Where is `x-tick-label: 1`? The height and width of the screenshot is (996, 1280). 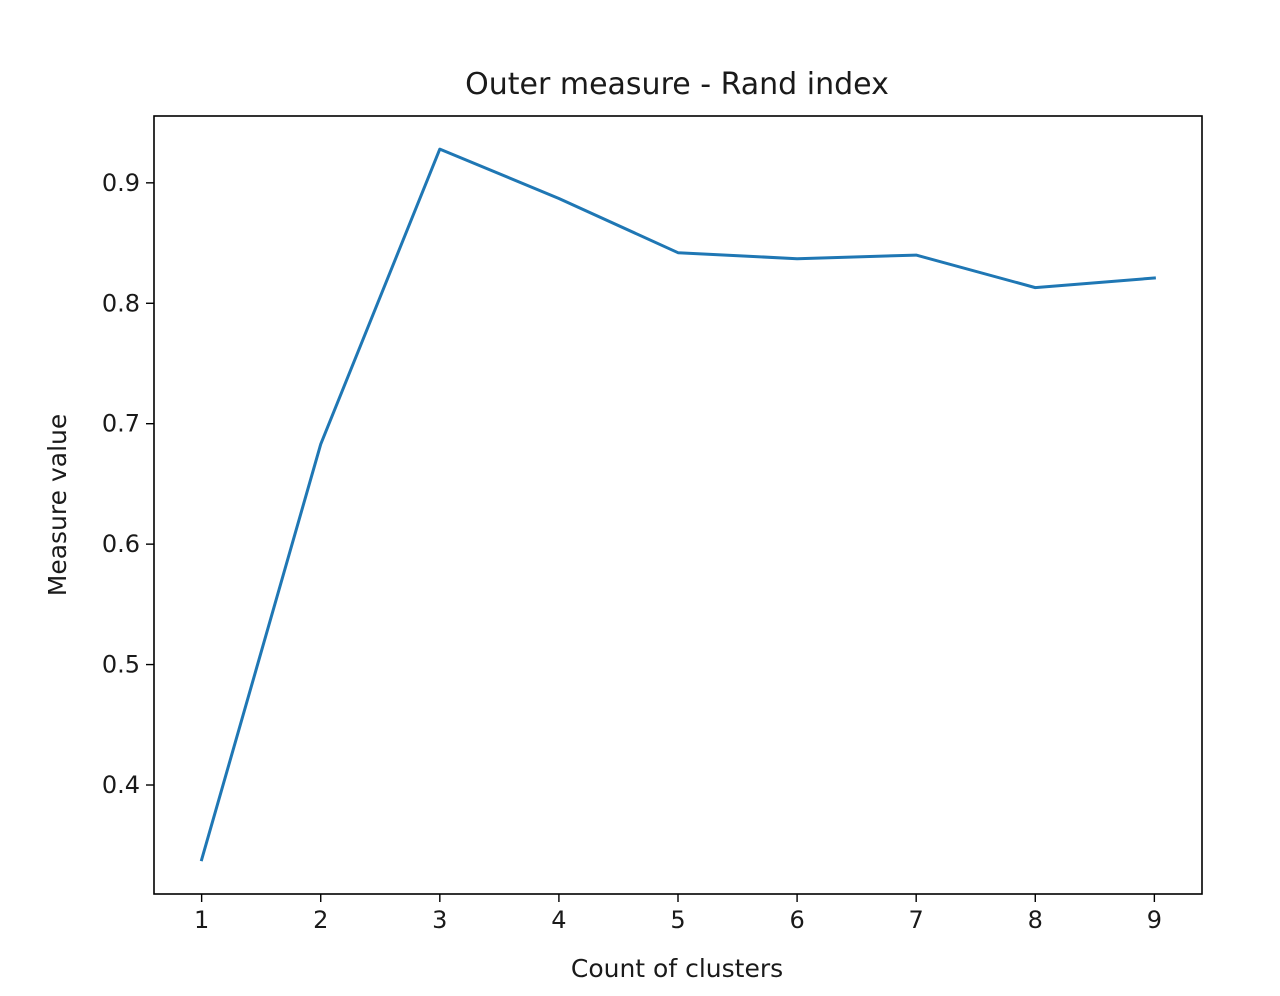
x-tick-label: 1 is located at coordinates (201, 920).